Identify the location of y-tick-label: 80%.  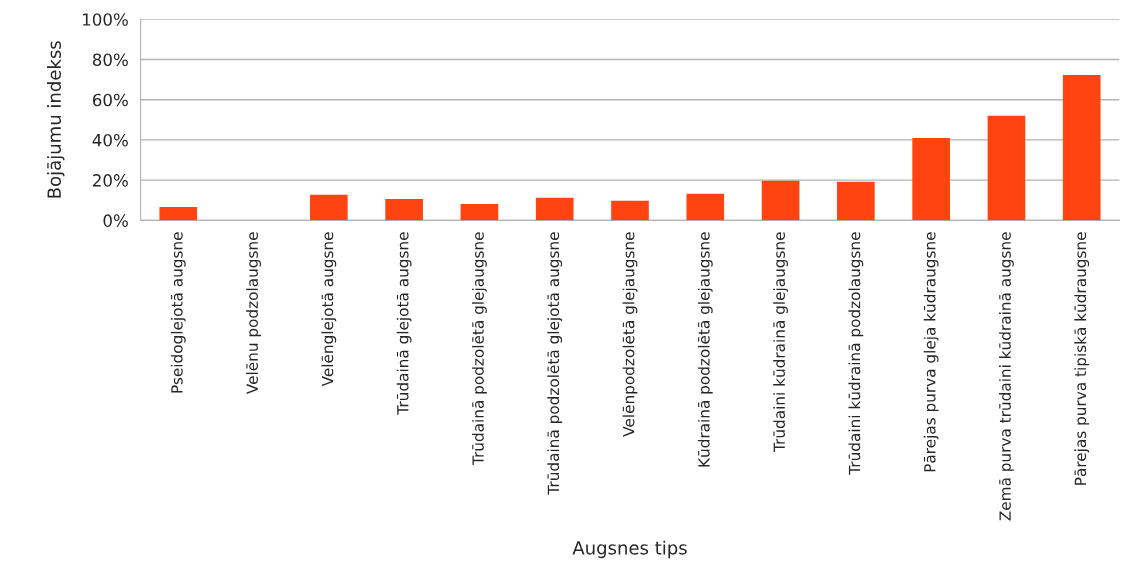
(110, 60).